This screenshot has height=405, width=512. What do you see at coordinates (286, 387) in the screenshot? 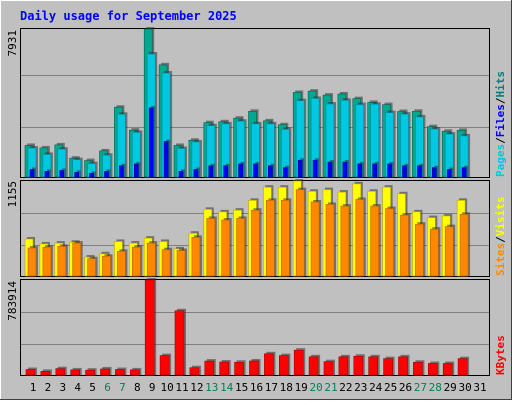
I see `x-label-day-18: 18` at bounding box center [286, 387].